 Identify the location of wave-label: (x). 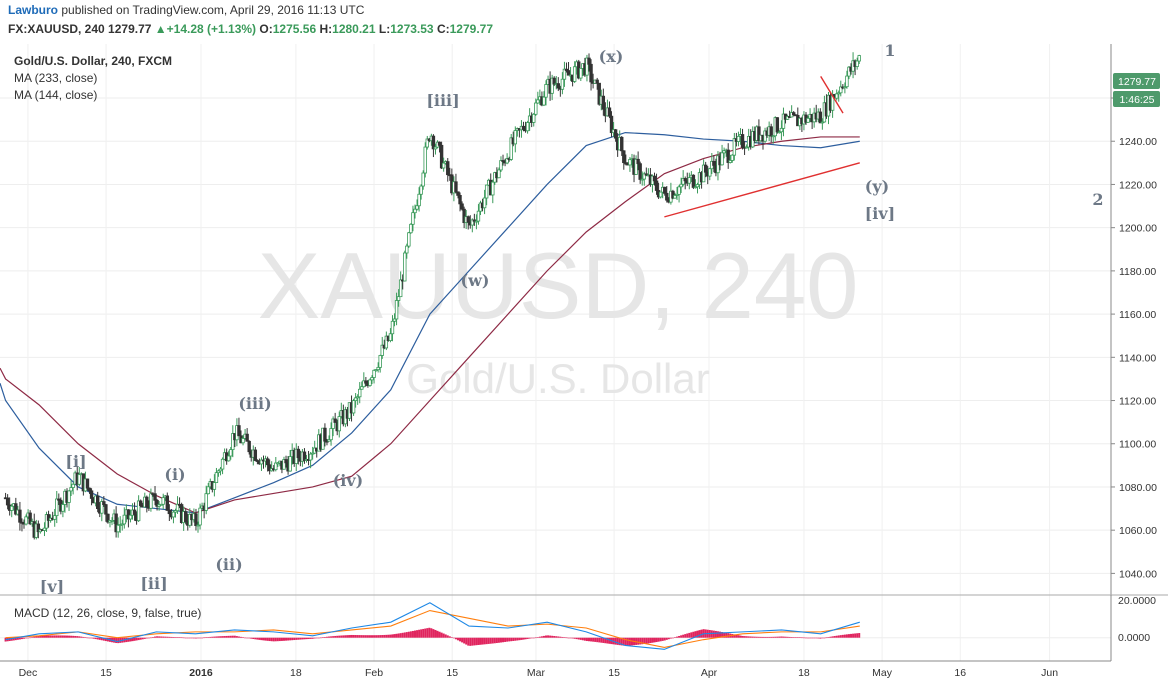
(611, 56).